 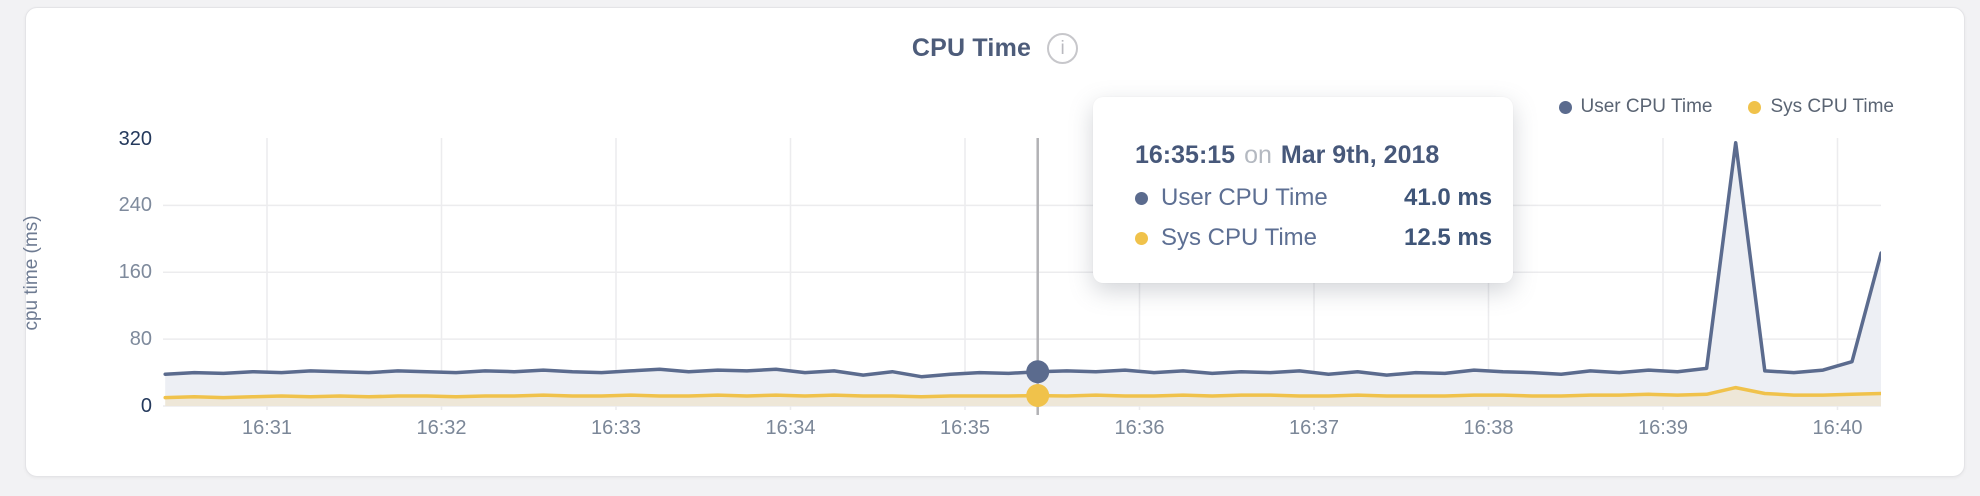 I want to click on x-tick-label: 16:34, so click(x=790, y=428).